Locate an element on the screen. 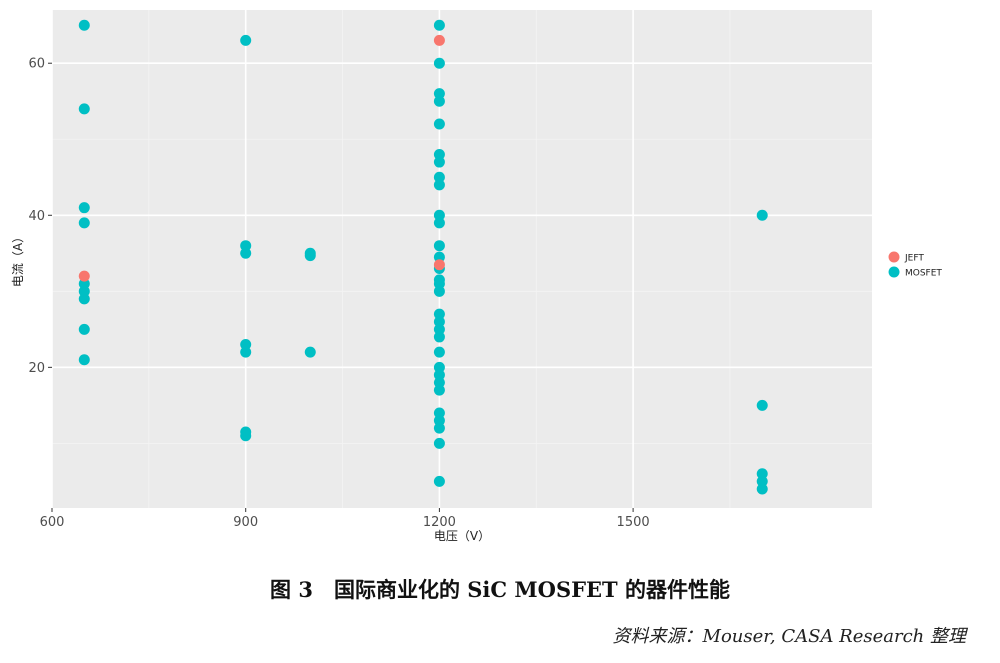 Image resolution: width=1000 pixels, height=663 pixels. legend-label-jeft: JEFT is located at coordinates (914, 259).